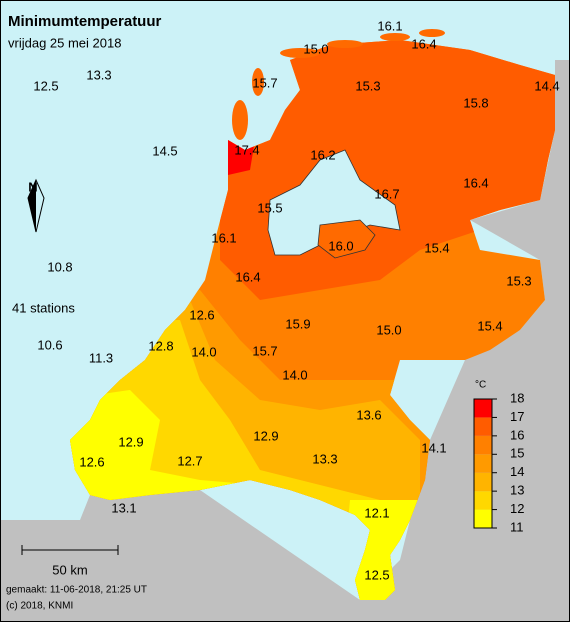 Image resolution: width=570 pixels, height=622 pixels. I want to click on scale-label: 50 km, so click(69, 569).